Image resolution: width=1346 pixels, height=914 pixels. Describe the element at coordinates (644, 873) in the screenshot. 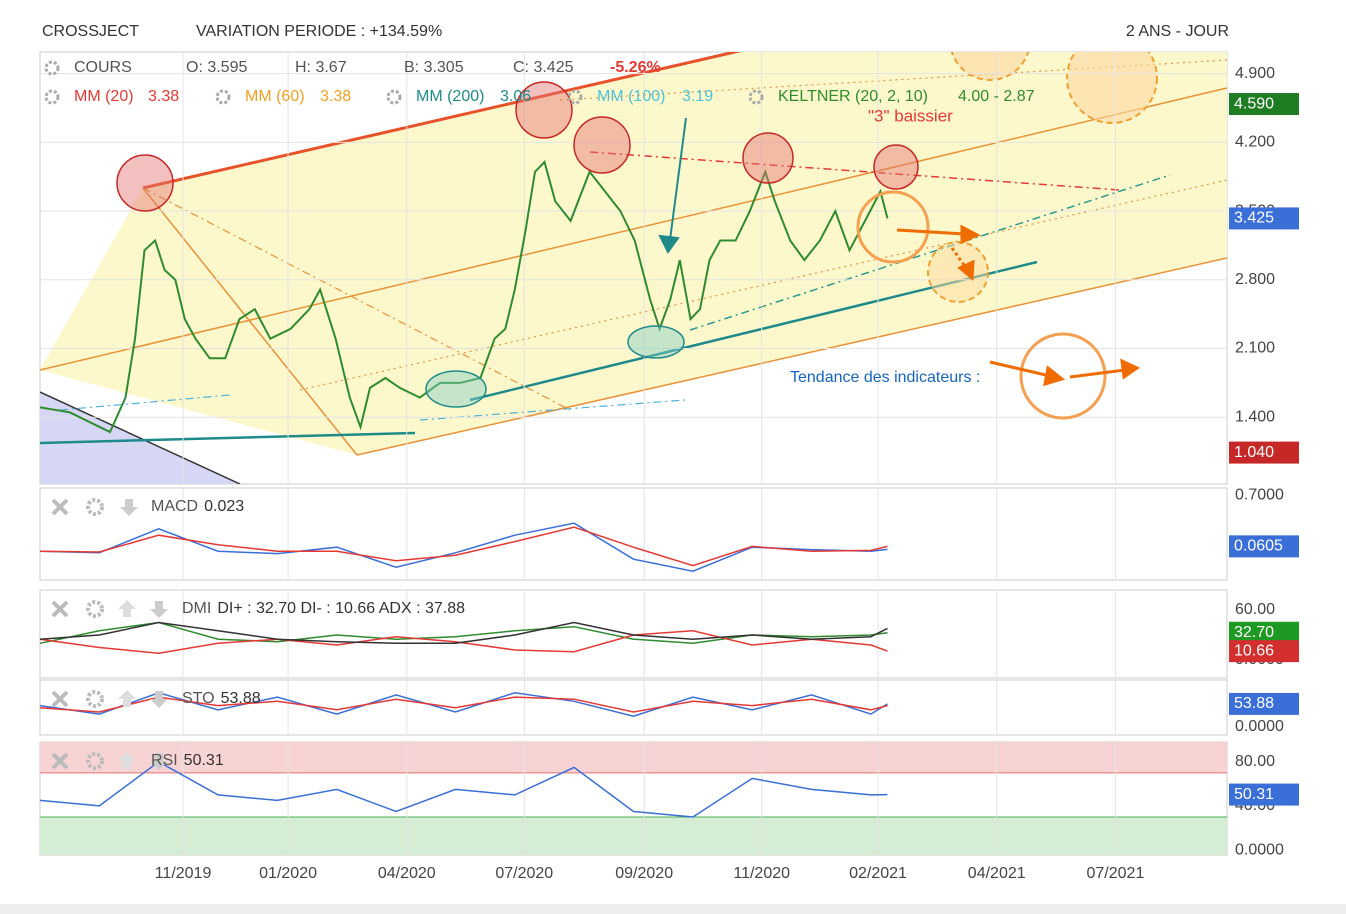

I see `x-tick-label: 09/2020` at that location.